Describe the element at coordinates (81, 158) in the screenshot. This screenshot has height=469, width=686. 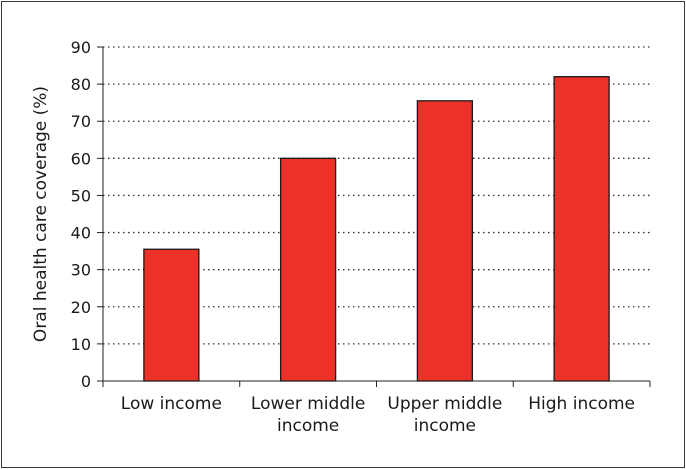
I see `y-tick-label: 60` at that location.